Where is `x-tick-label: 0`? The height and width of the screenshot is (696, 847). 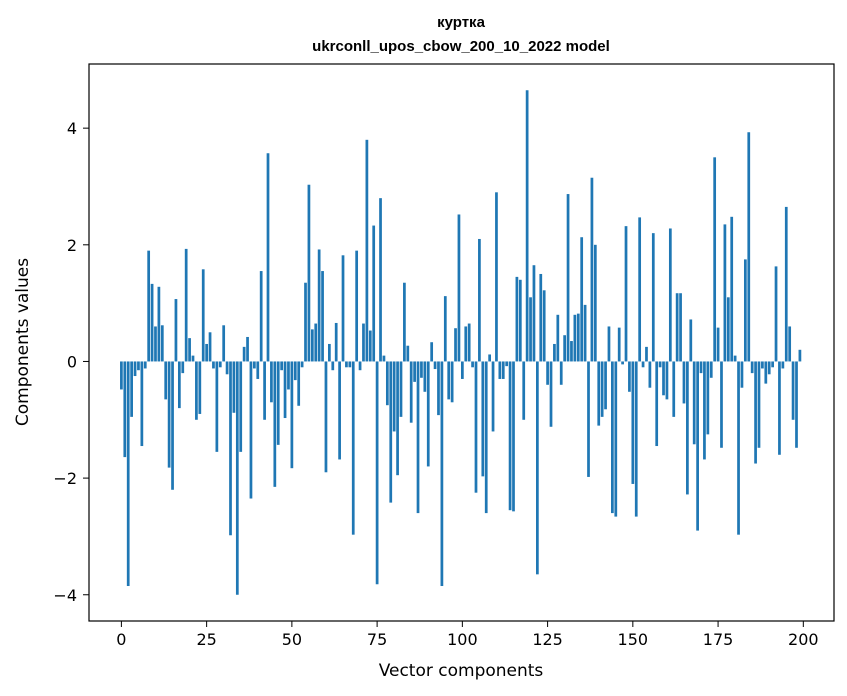
x-tick-label: 0 is located at coordinates (121, 639).